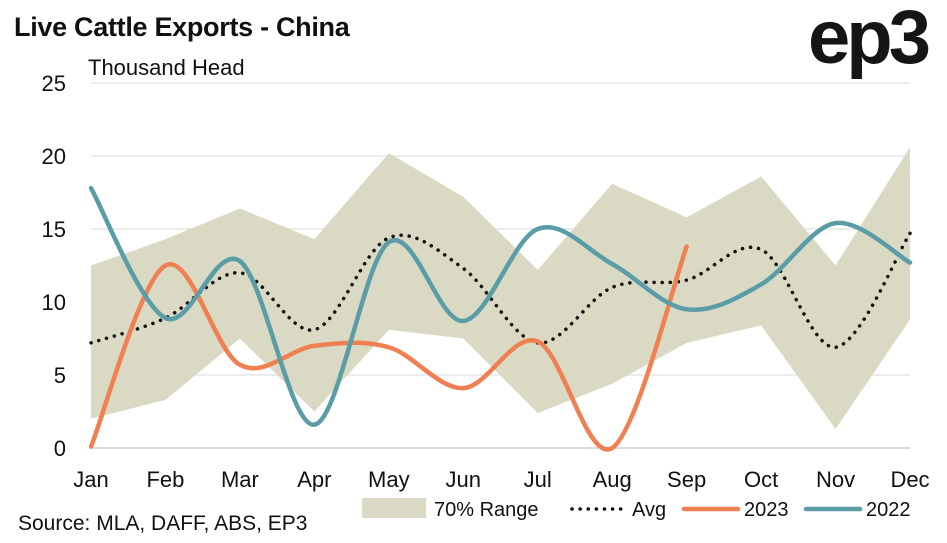 This screenshot has width=947, height=543. I want to click on x-axis-ticks: Jan Feb Mar Apr May Jun Jul Aug Sep Oct Nov Dec, so click(501, 479).